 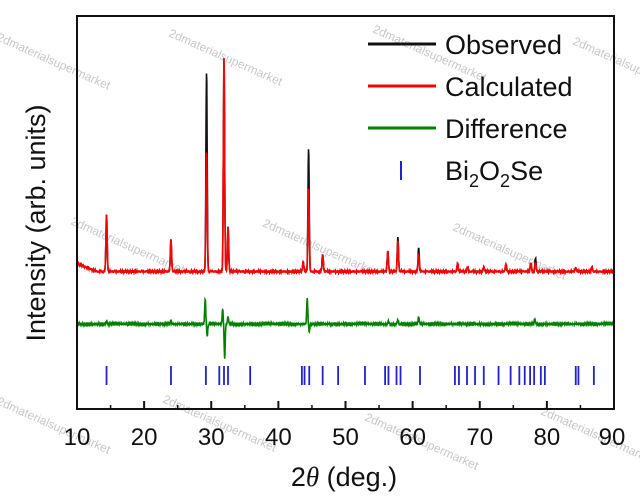 What do you see at coordinates (474, 181) in the screenshot?
I see `legend-label-bragg-sub-1: 2` at bounding box center [474, 181].